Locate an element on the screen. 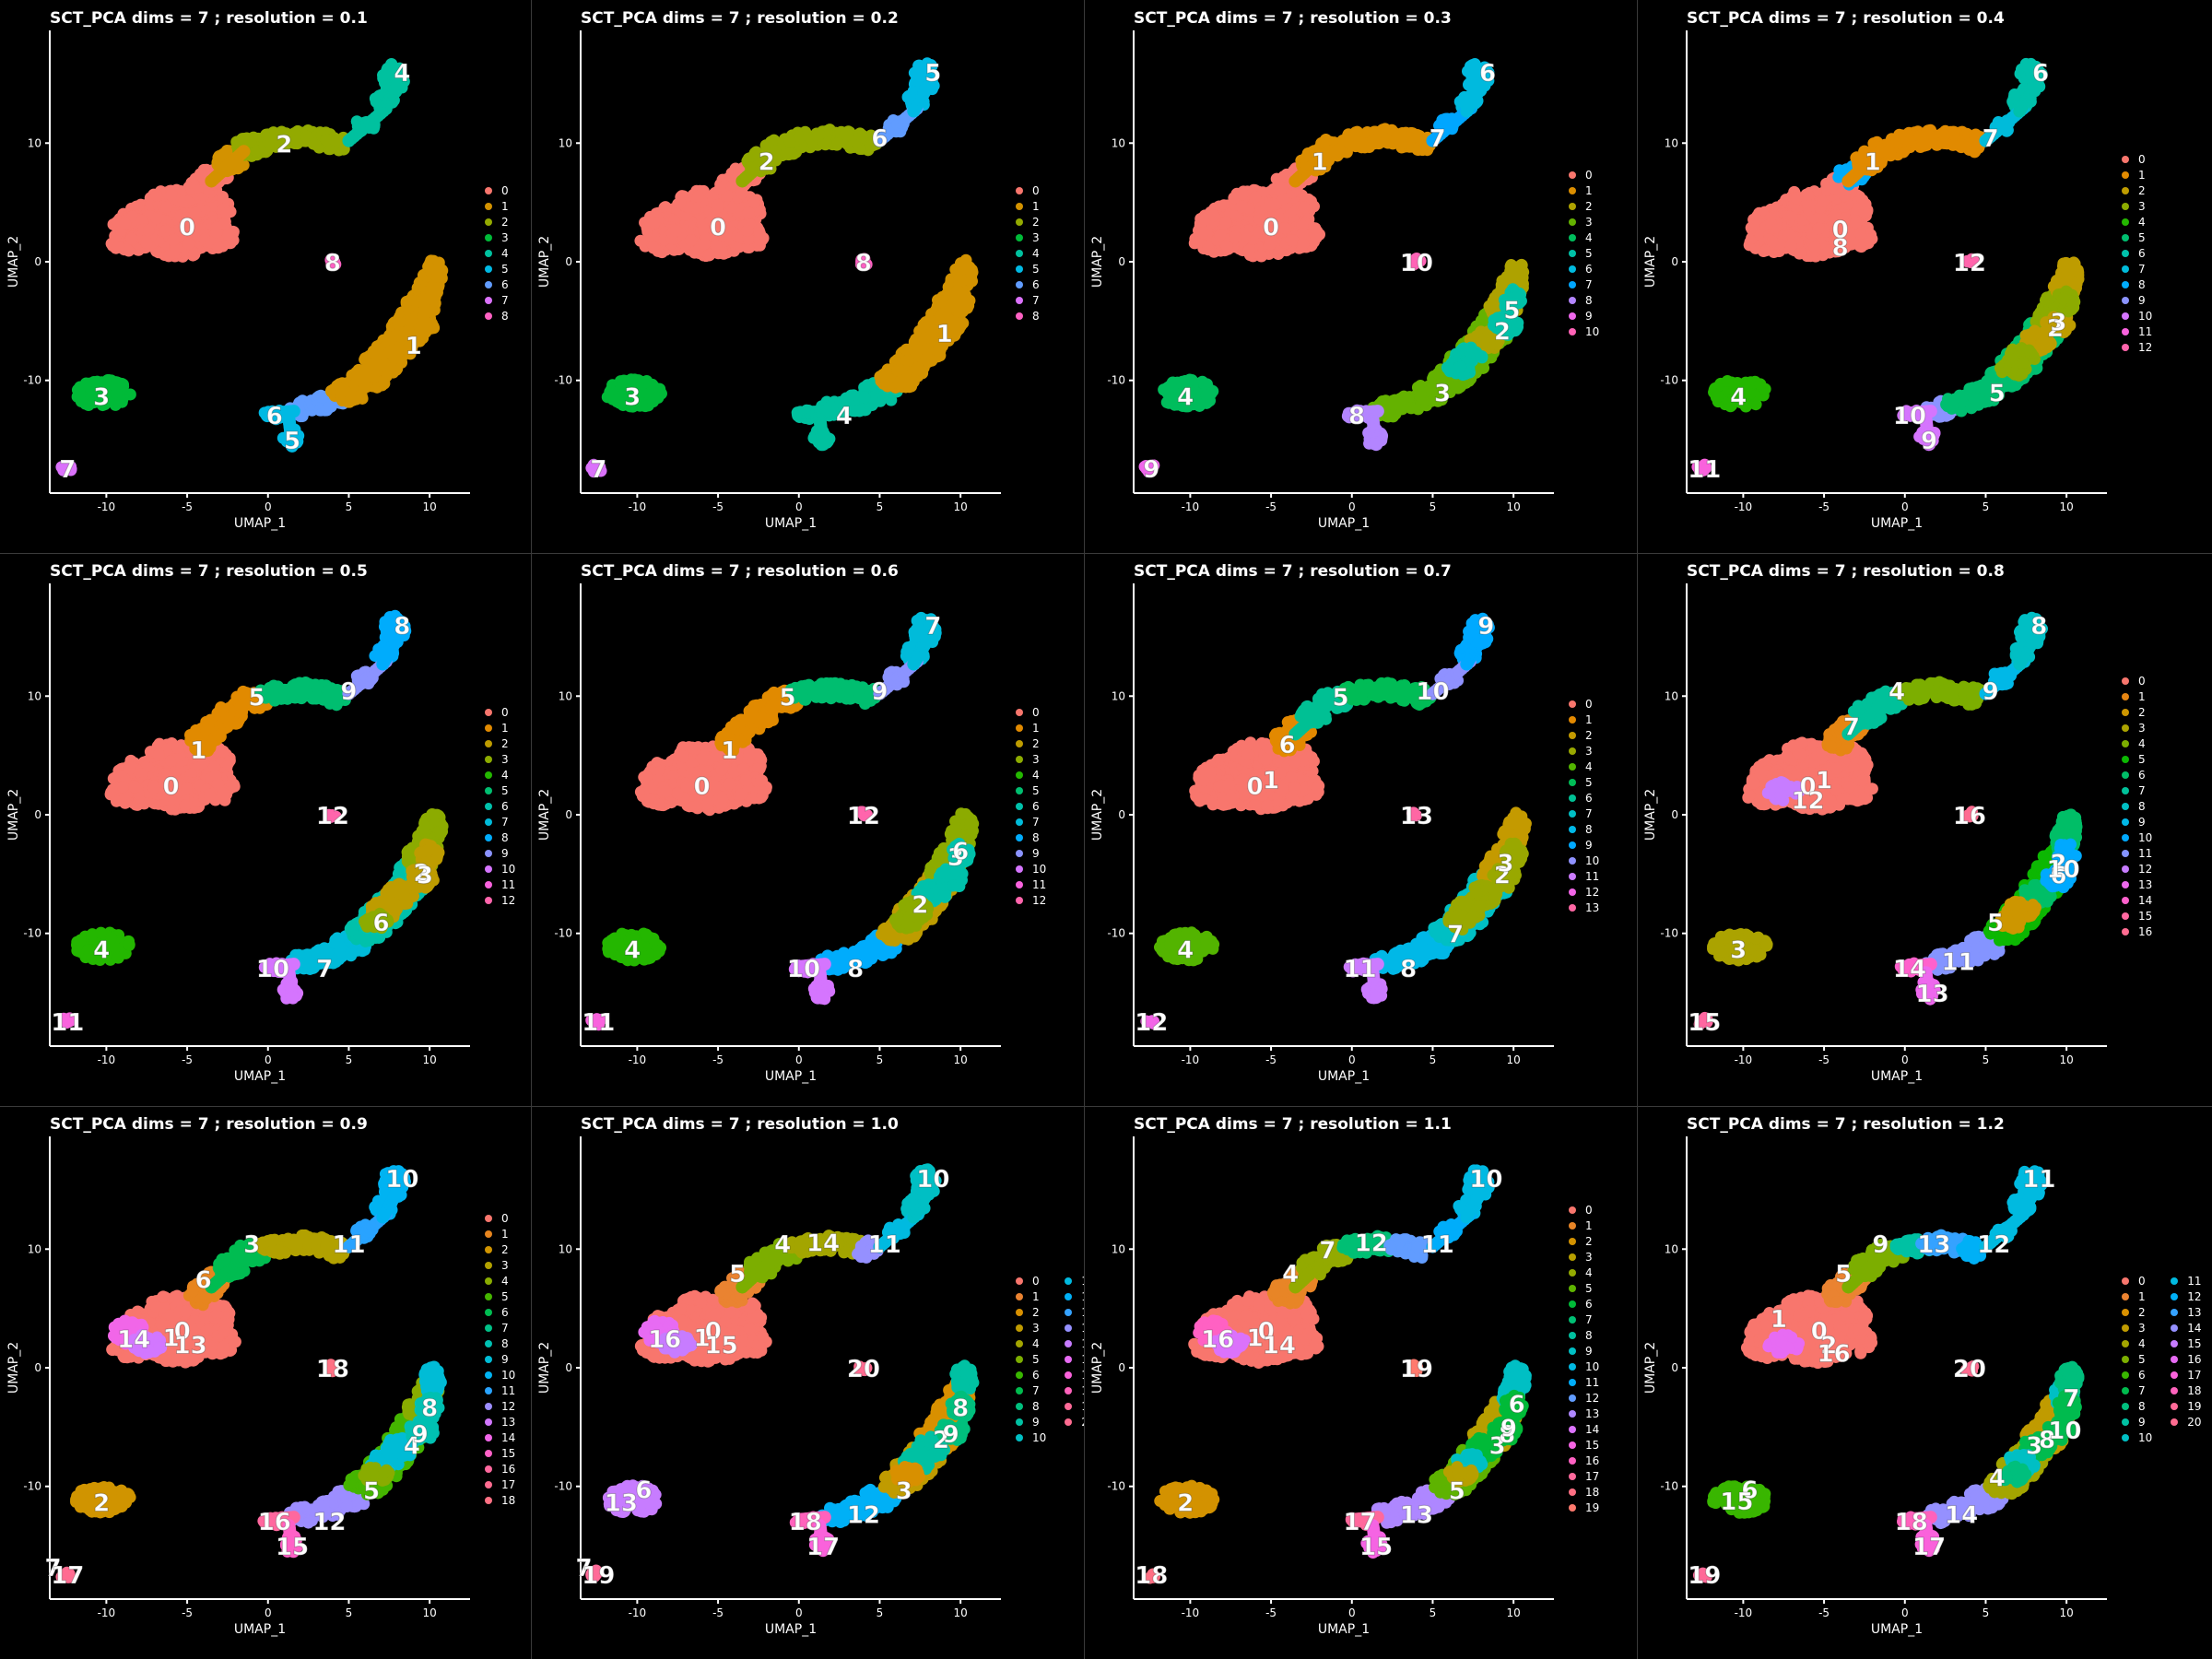  cluster-label: 1 is located at coordinates (414, 346).